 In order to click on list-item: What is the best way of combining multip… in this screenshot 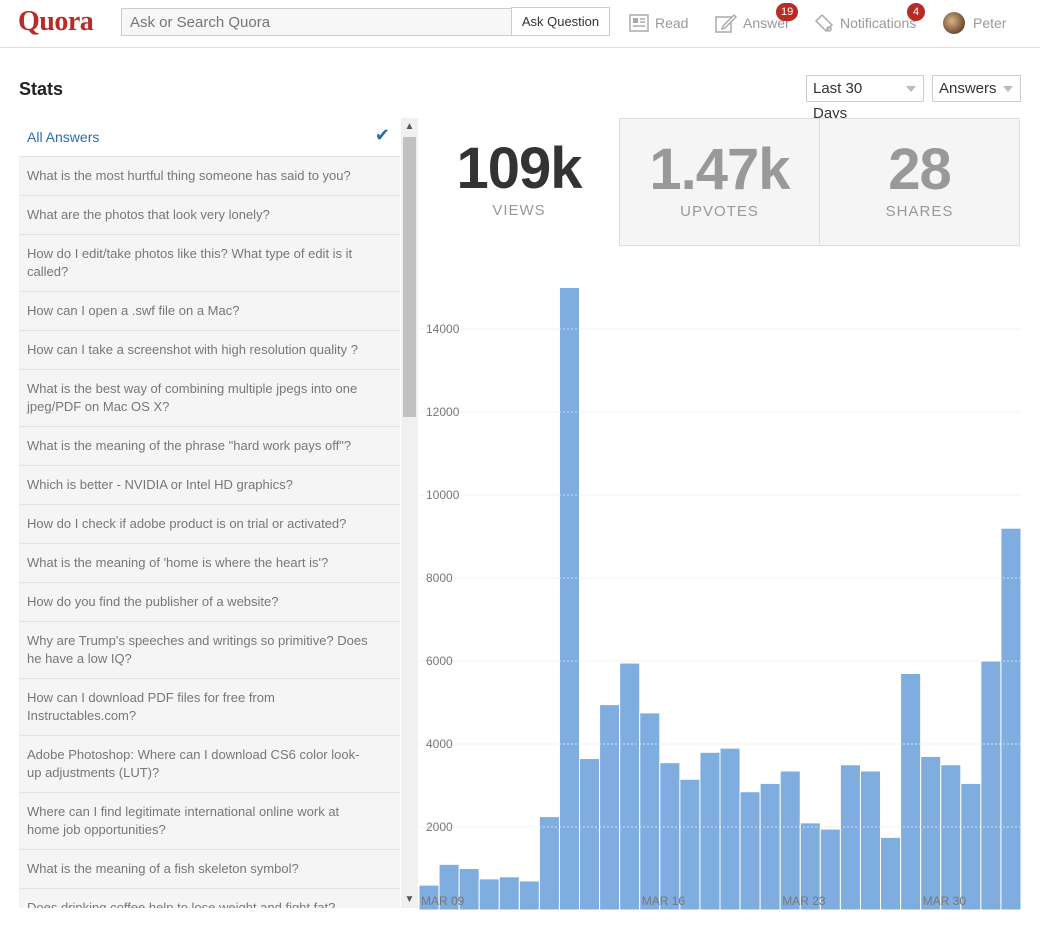, I will do `click(209, 398)`.